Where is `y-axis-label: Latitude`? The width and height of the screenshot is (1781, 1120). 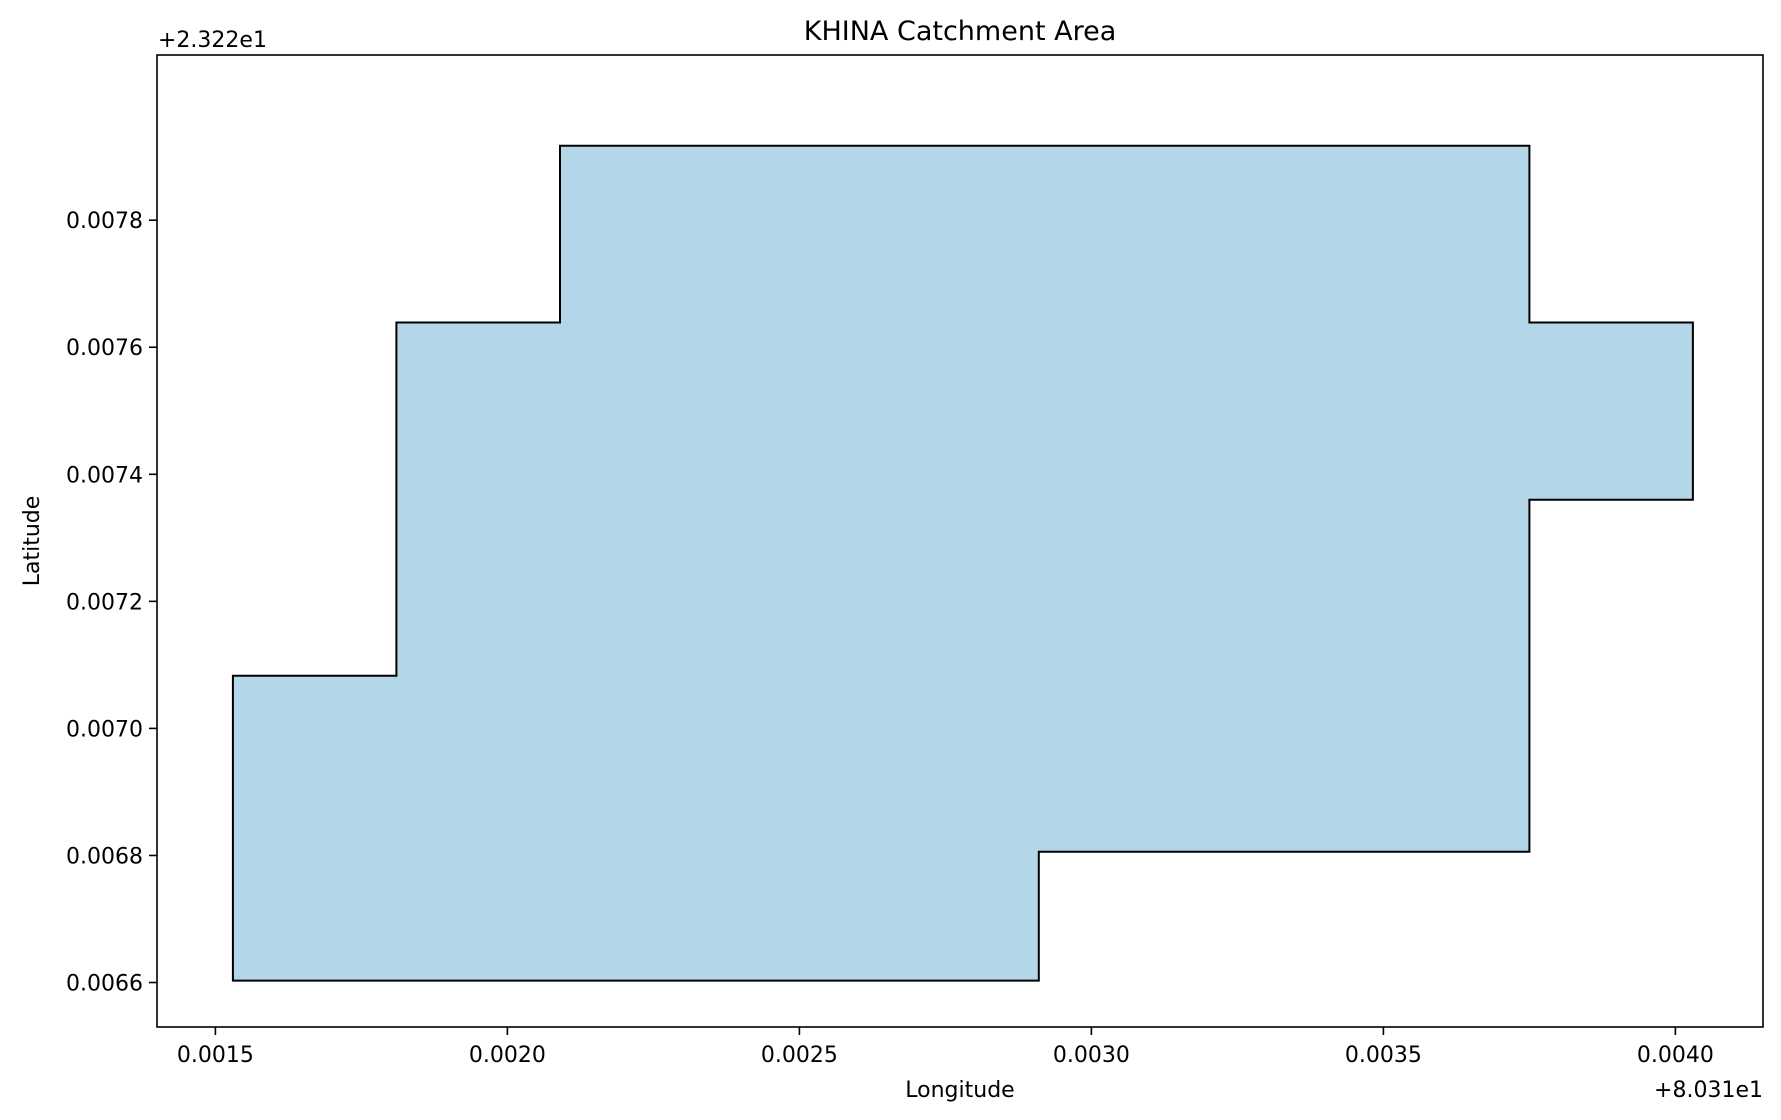 y-axis-label: Latitude is located at coordinates (32, 541).